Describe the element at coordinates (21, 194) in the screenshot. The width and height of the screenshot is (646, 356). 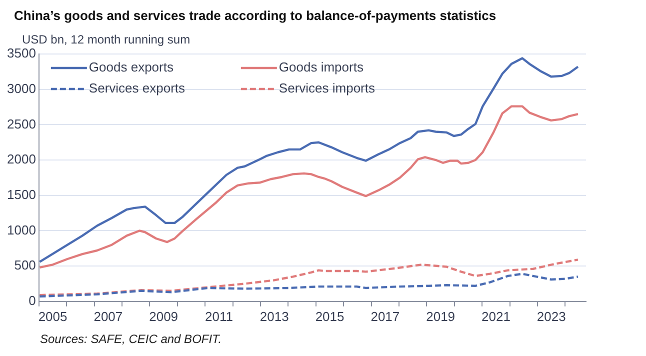
I see `y-tick-label: 1500` at that location.